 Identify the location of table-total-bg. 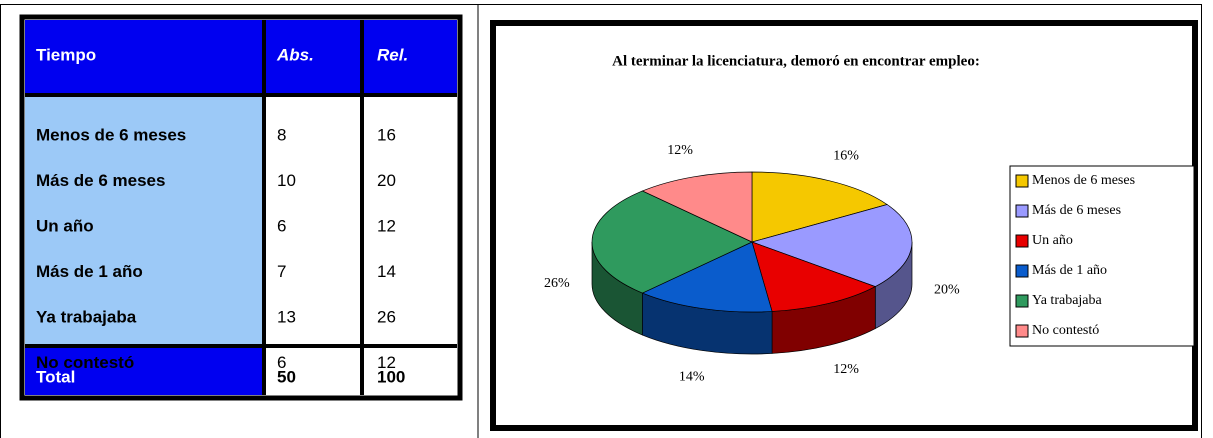
(143, 371).